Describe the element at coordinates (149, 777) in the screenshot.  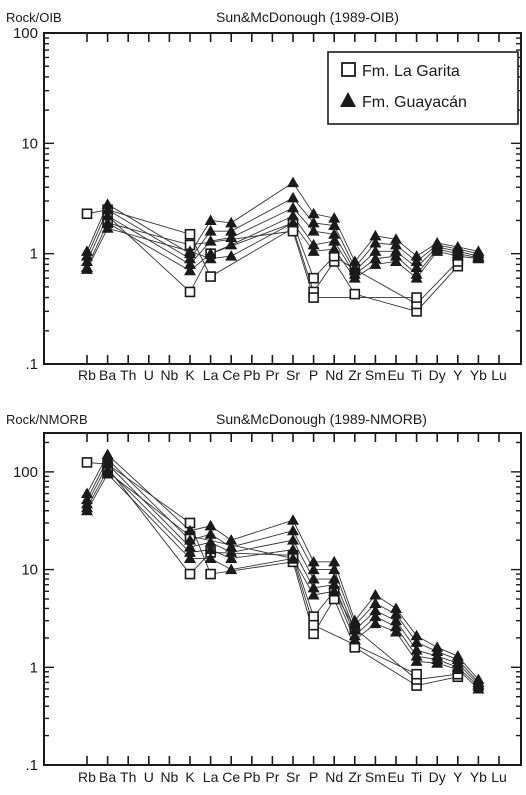
I see `x-tick-label: U` at that location.